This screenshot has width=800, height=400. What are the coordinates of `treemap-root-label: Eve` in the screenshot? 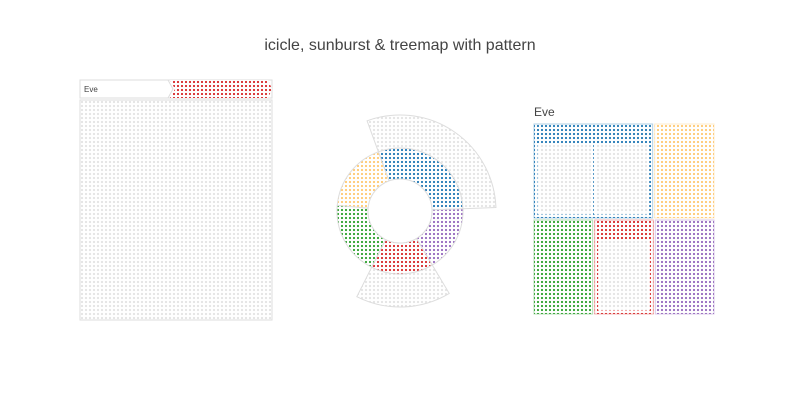 It's located at (544, 112).